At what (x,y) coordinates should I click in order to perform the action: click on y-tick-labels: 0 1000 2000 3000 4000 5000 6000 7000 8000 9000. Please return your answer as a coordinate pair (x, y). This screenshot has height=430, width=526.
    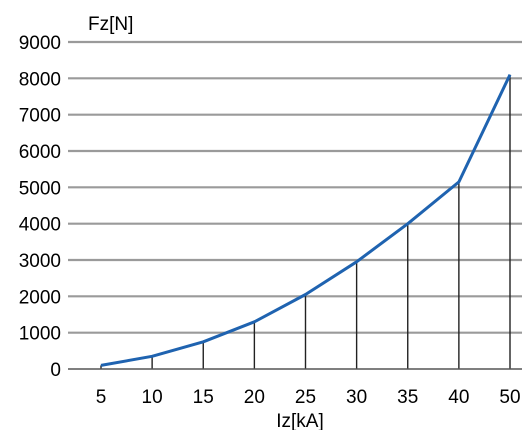
    Looking at the image, I should click on (40, 207).